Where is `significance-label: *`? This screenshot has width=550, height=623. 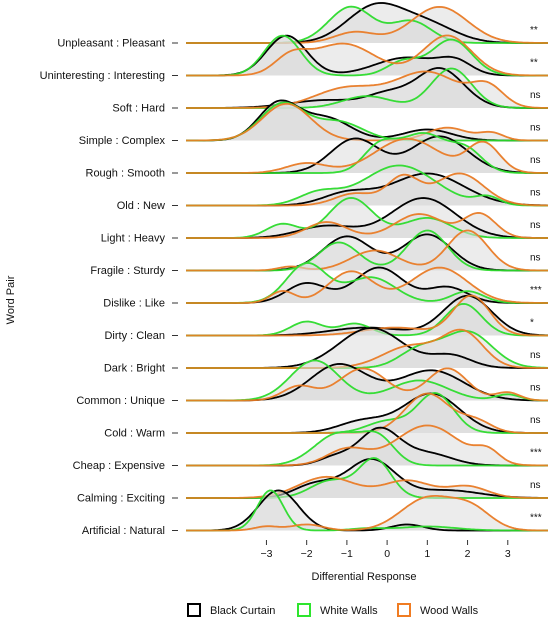 significance-label: * is located at coordinates (532, 323).